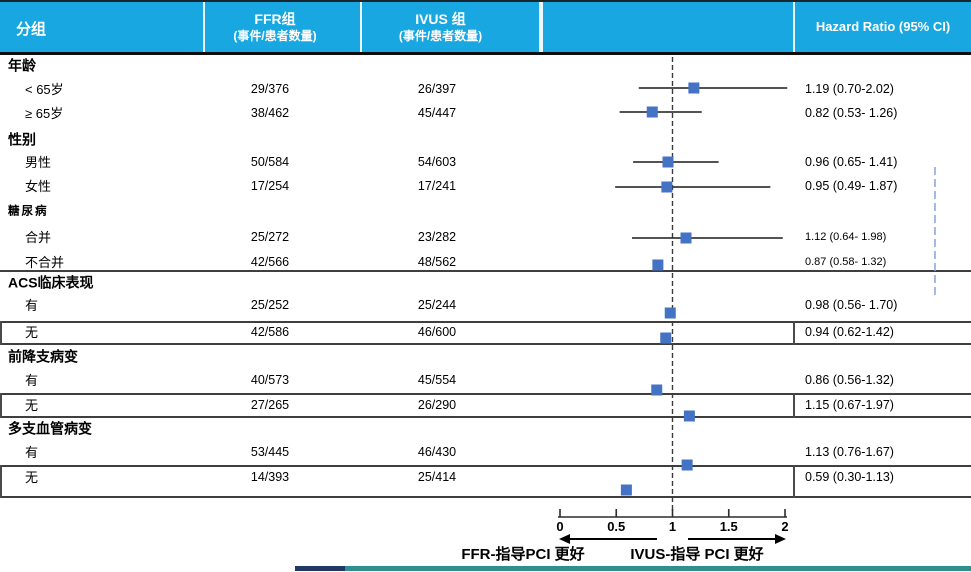 This screenshot has width=971, height=572. What do you see at coordinates (729, 526) in the screenshot?
I see `axis-tick-label: 1.5` at bounding box center [729, 526].